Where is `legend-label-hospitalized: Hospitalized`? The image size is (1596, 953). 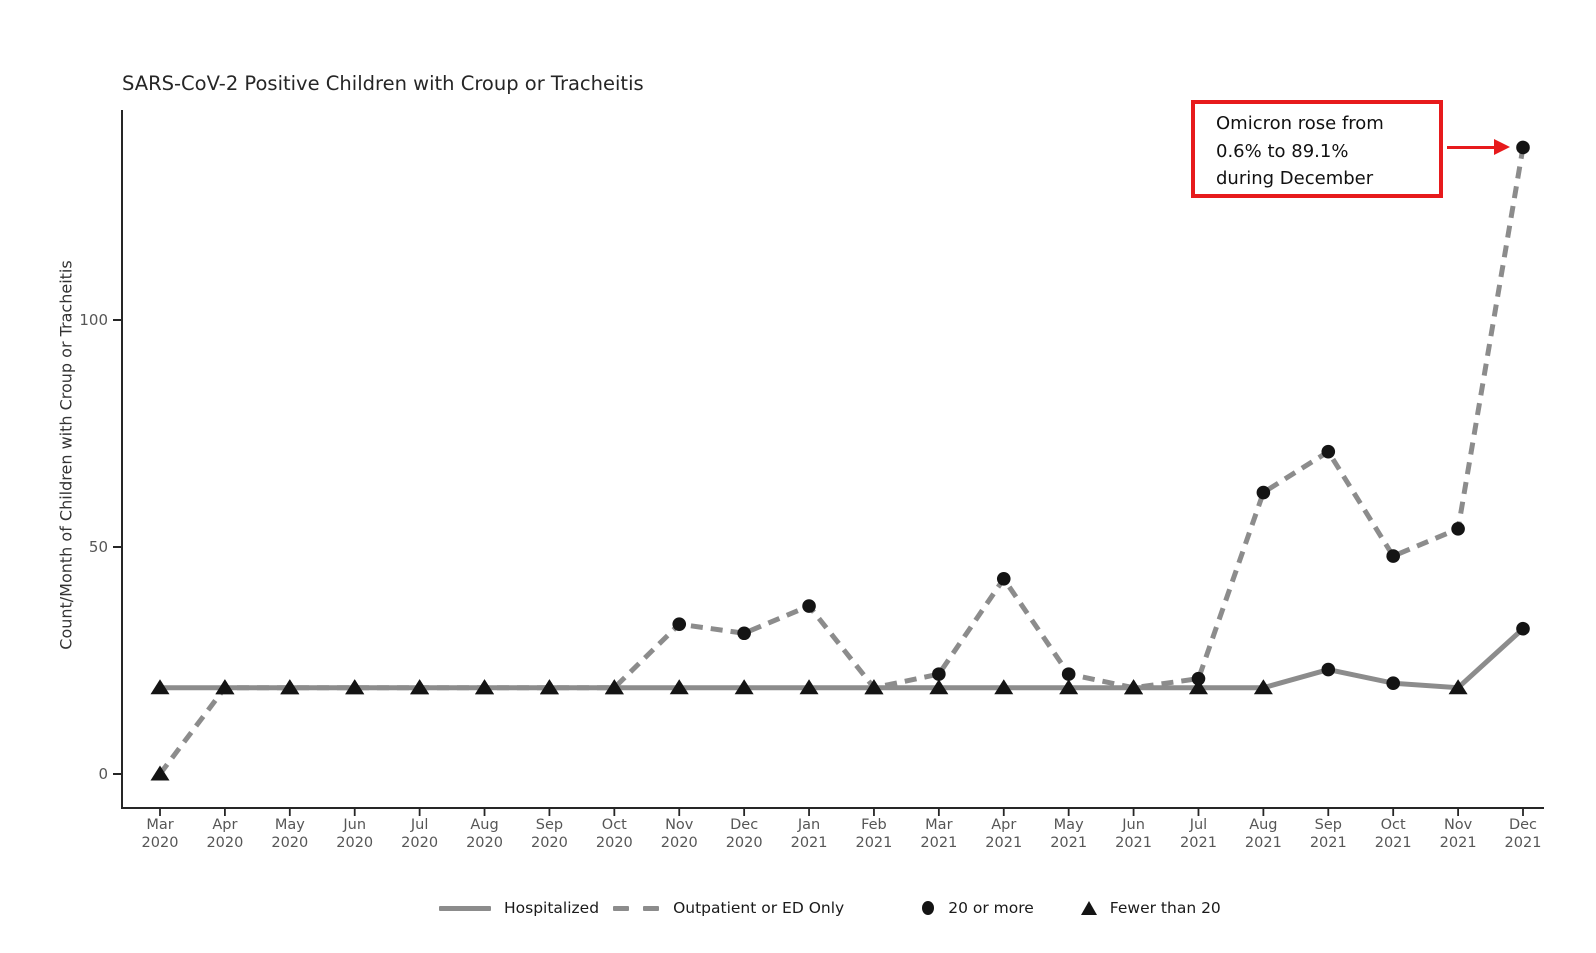 legend-label-hospitalized: Hospitalized is located at coordinates (552, 908).